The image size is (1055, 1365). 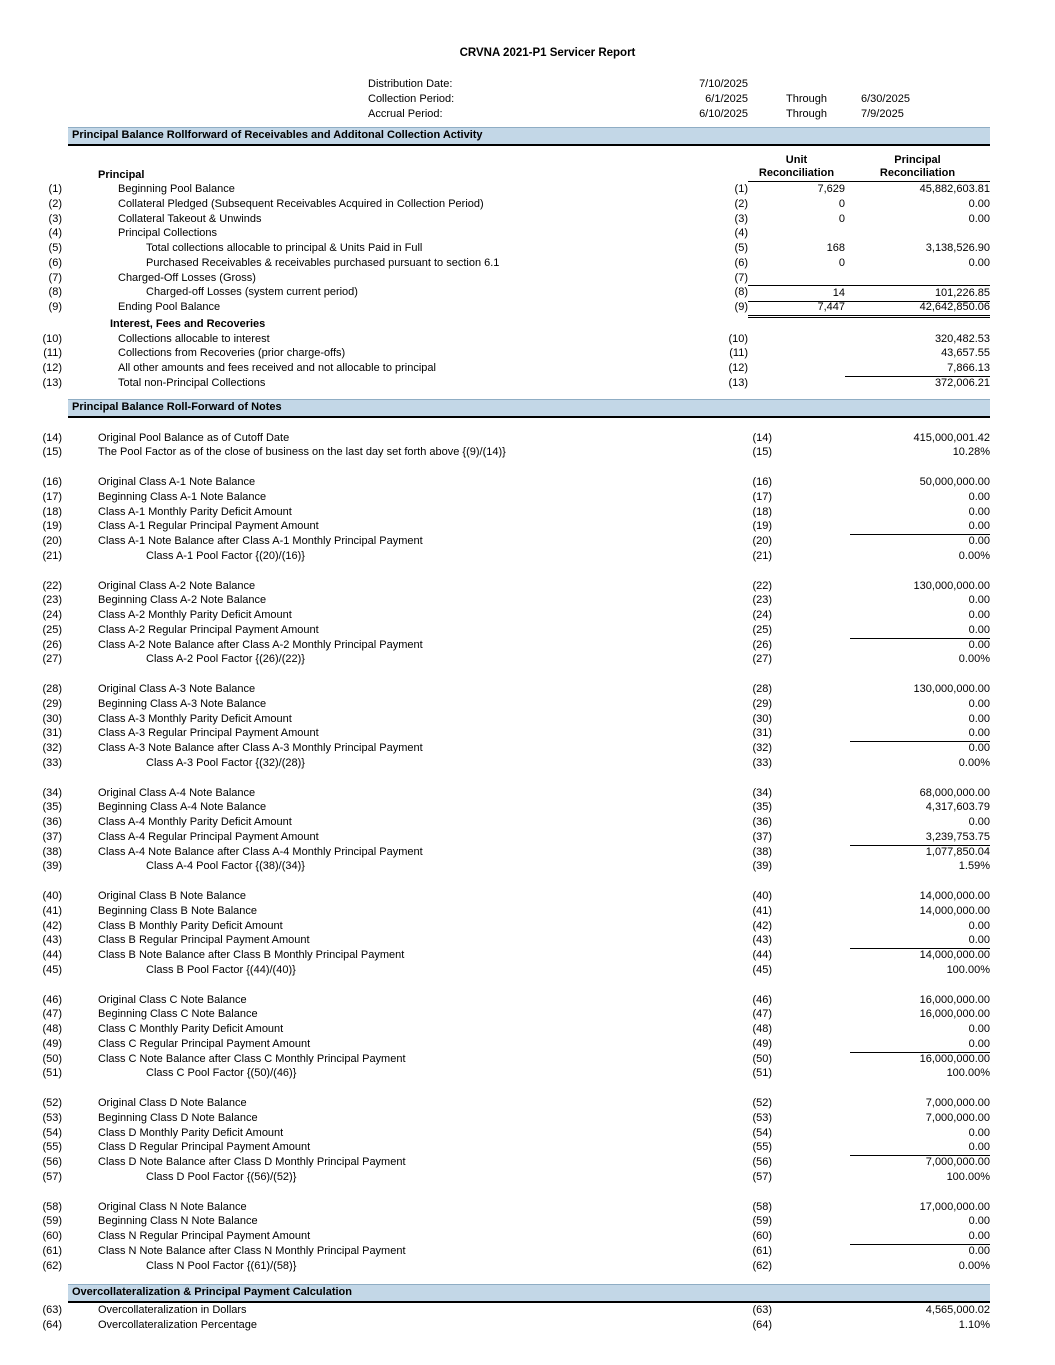 I want to click on row-number-left: (9), so click(x=55, y=307).